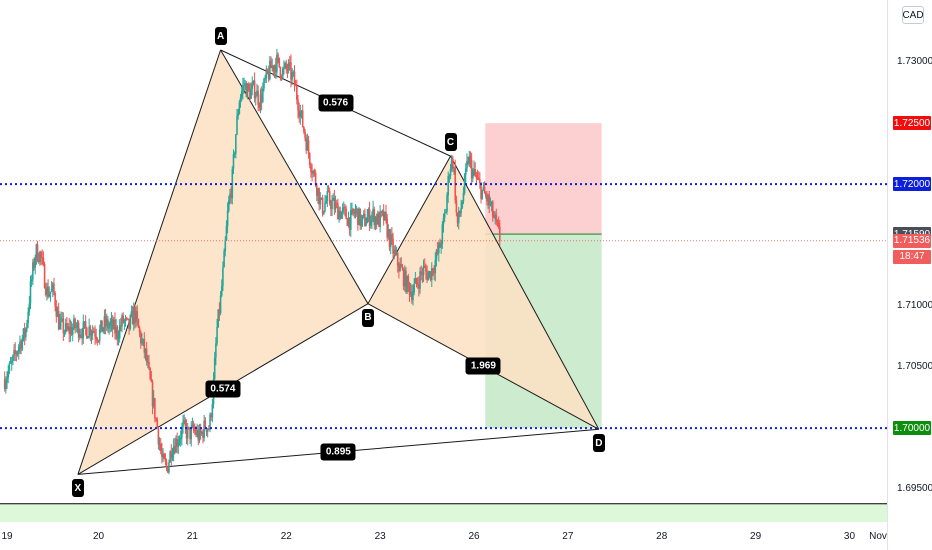  Describe the element at coordinates (474, 536) in the screenshot. I see `time-label-26: 26` at that location.